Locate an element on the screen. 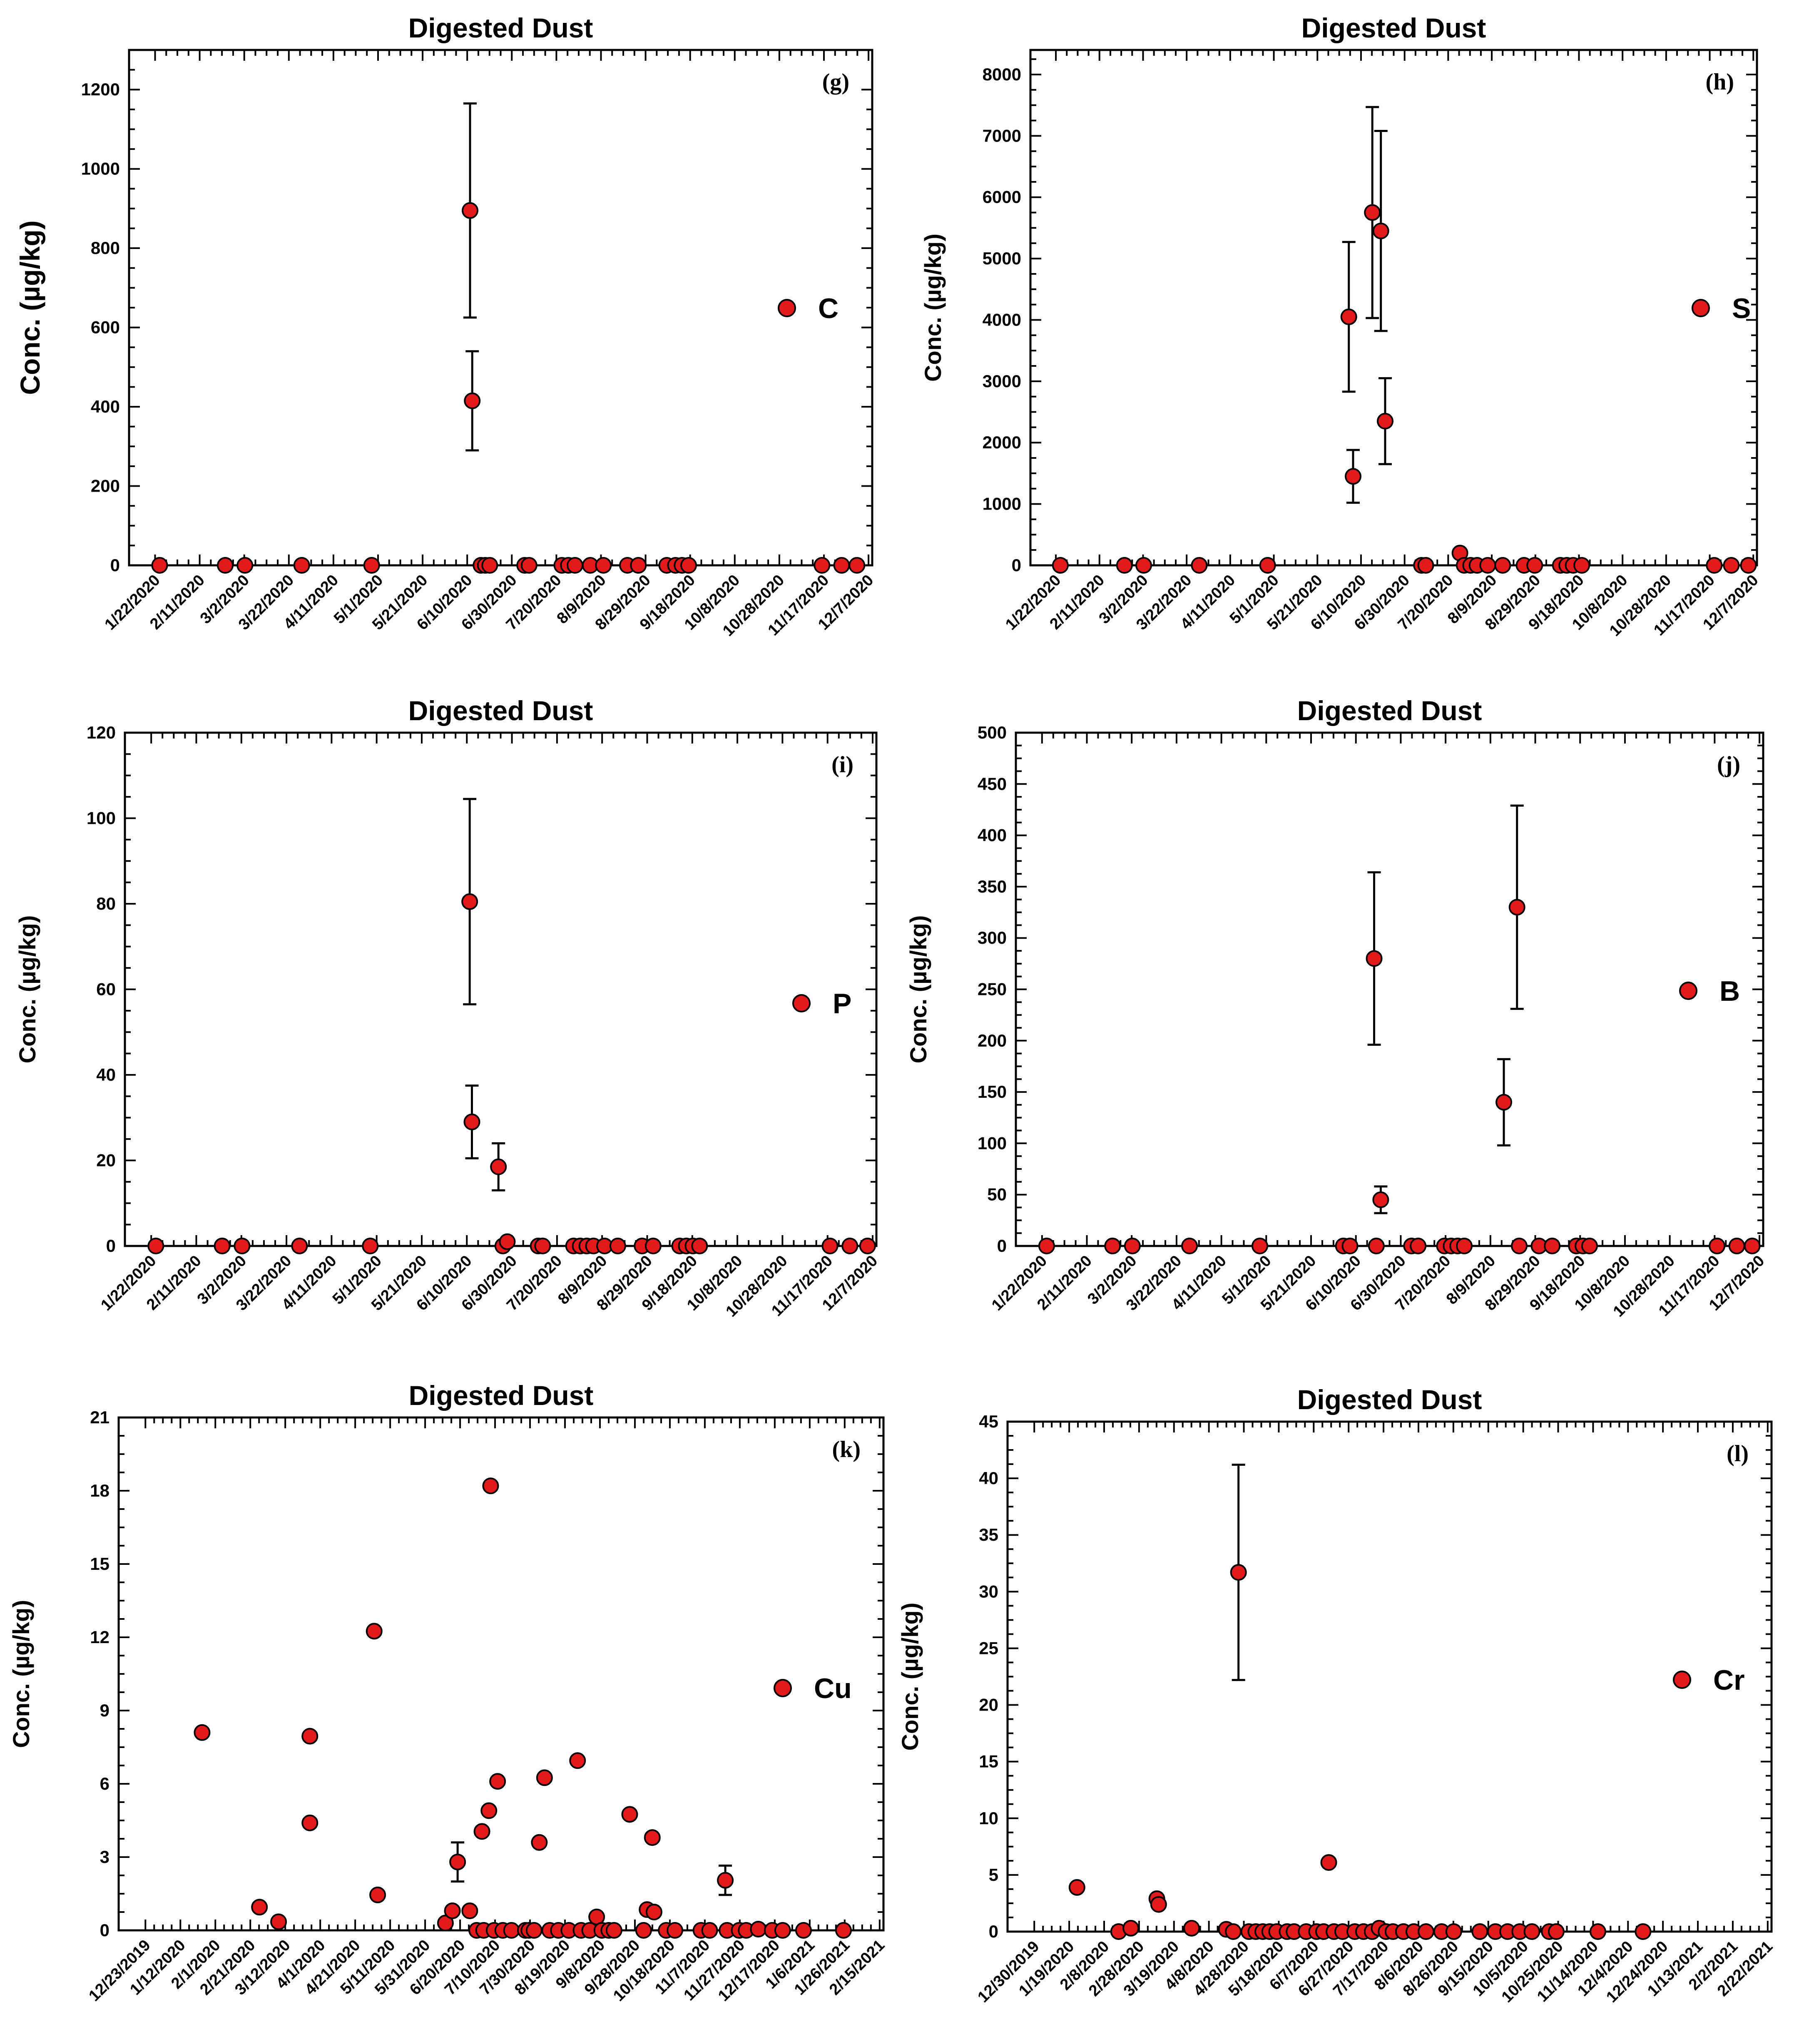  y-tick-label: 7000 is located at coordinates (1002, 135).